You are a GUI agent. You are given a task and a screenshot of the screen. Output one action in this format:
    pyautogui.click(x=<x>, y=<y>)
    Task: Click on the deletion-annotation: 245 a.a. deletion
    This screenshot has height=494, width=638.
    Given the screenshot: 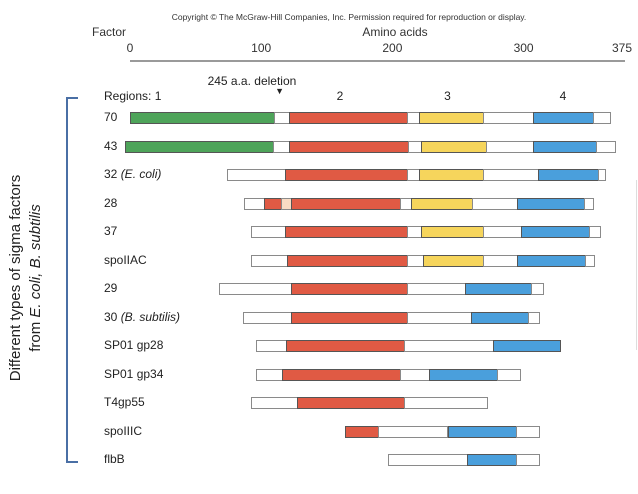 What is the action you would take?
    pyautogui.click(x=252, y=81)
    